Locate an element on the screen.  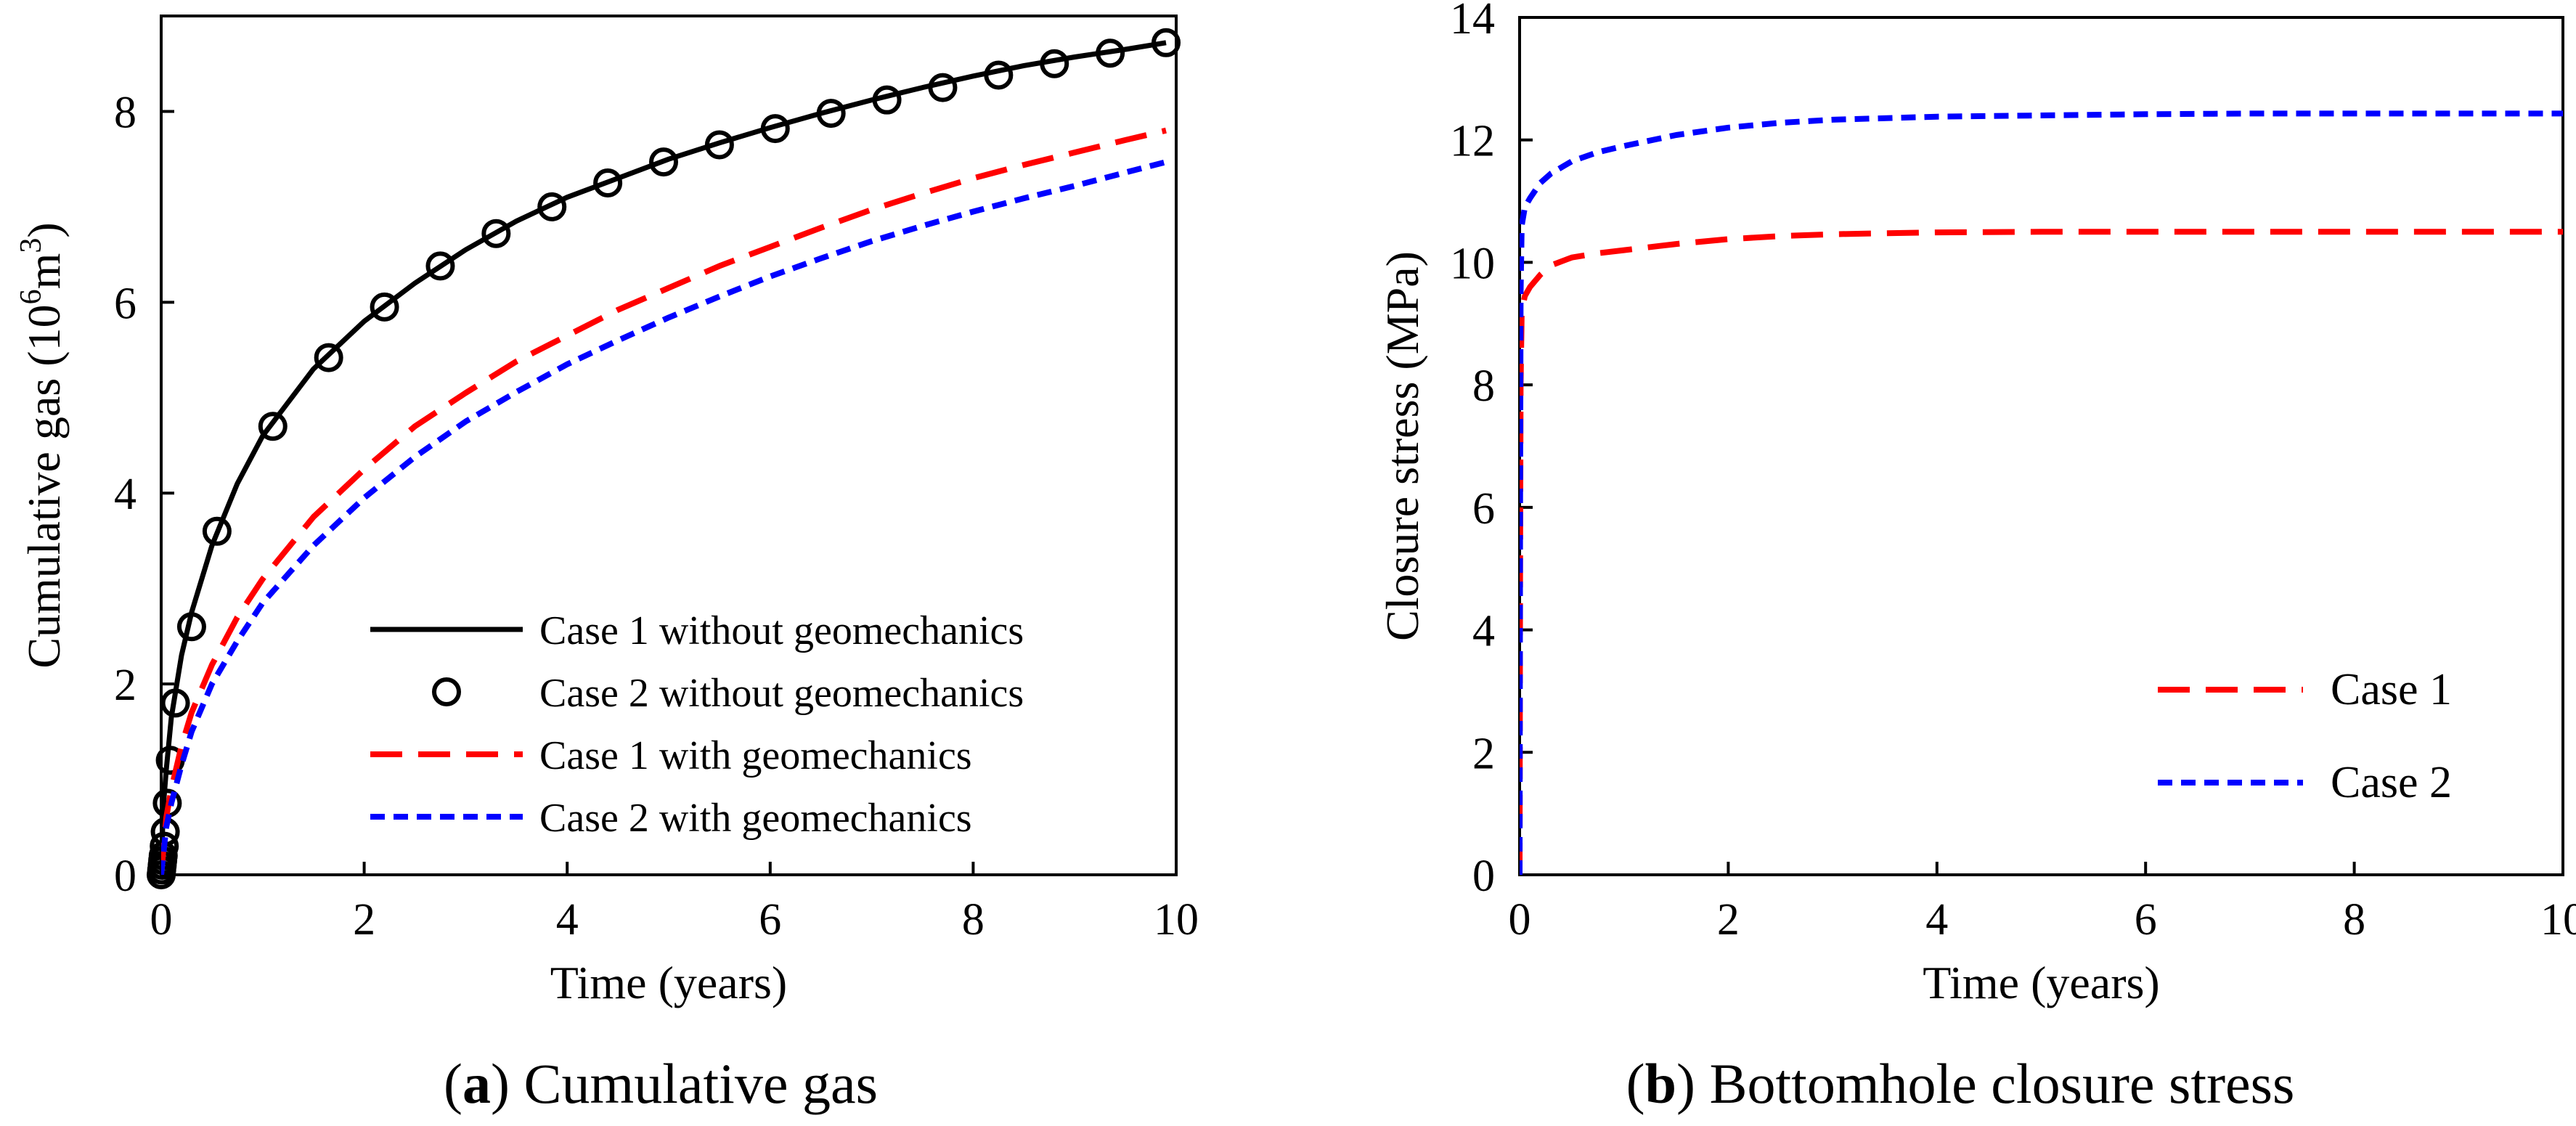
caption-a-letter: a is located at coordinates (477, 1083).